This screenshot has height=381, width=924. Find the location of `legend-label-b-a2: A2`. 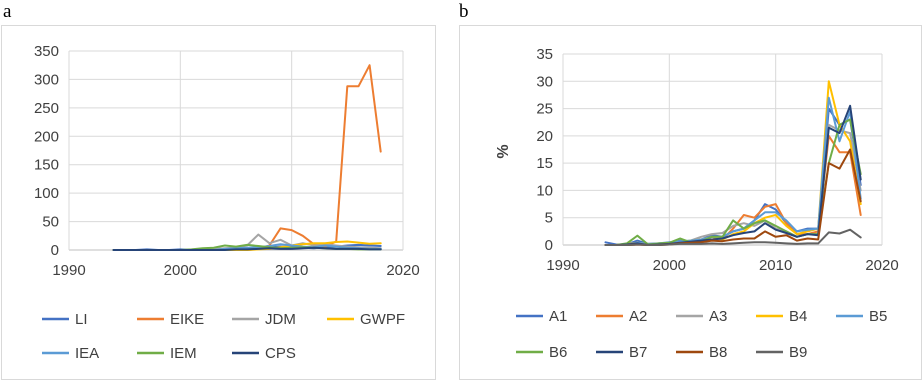

legend-label-b-a2: A2 is located at coordinates (638, 316).